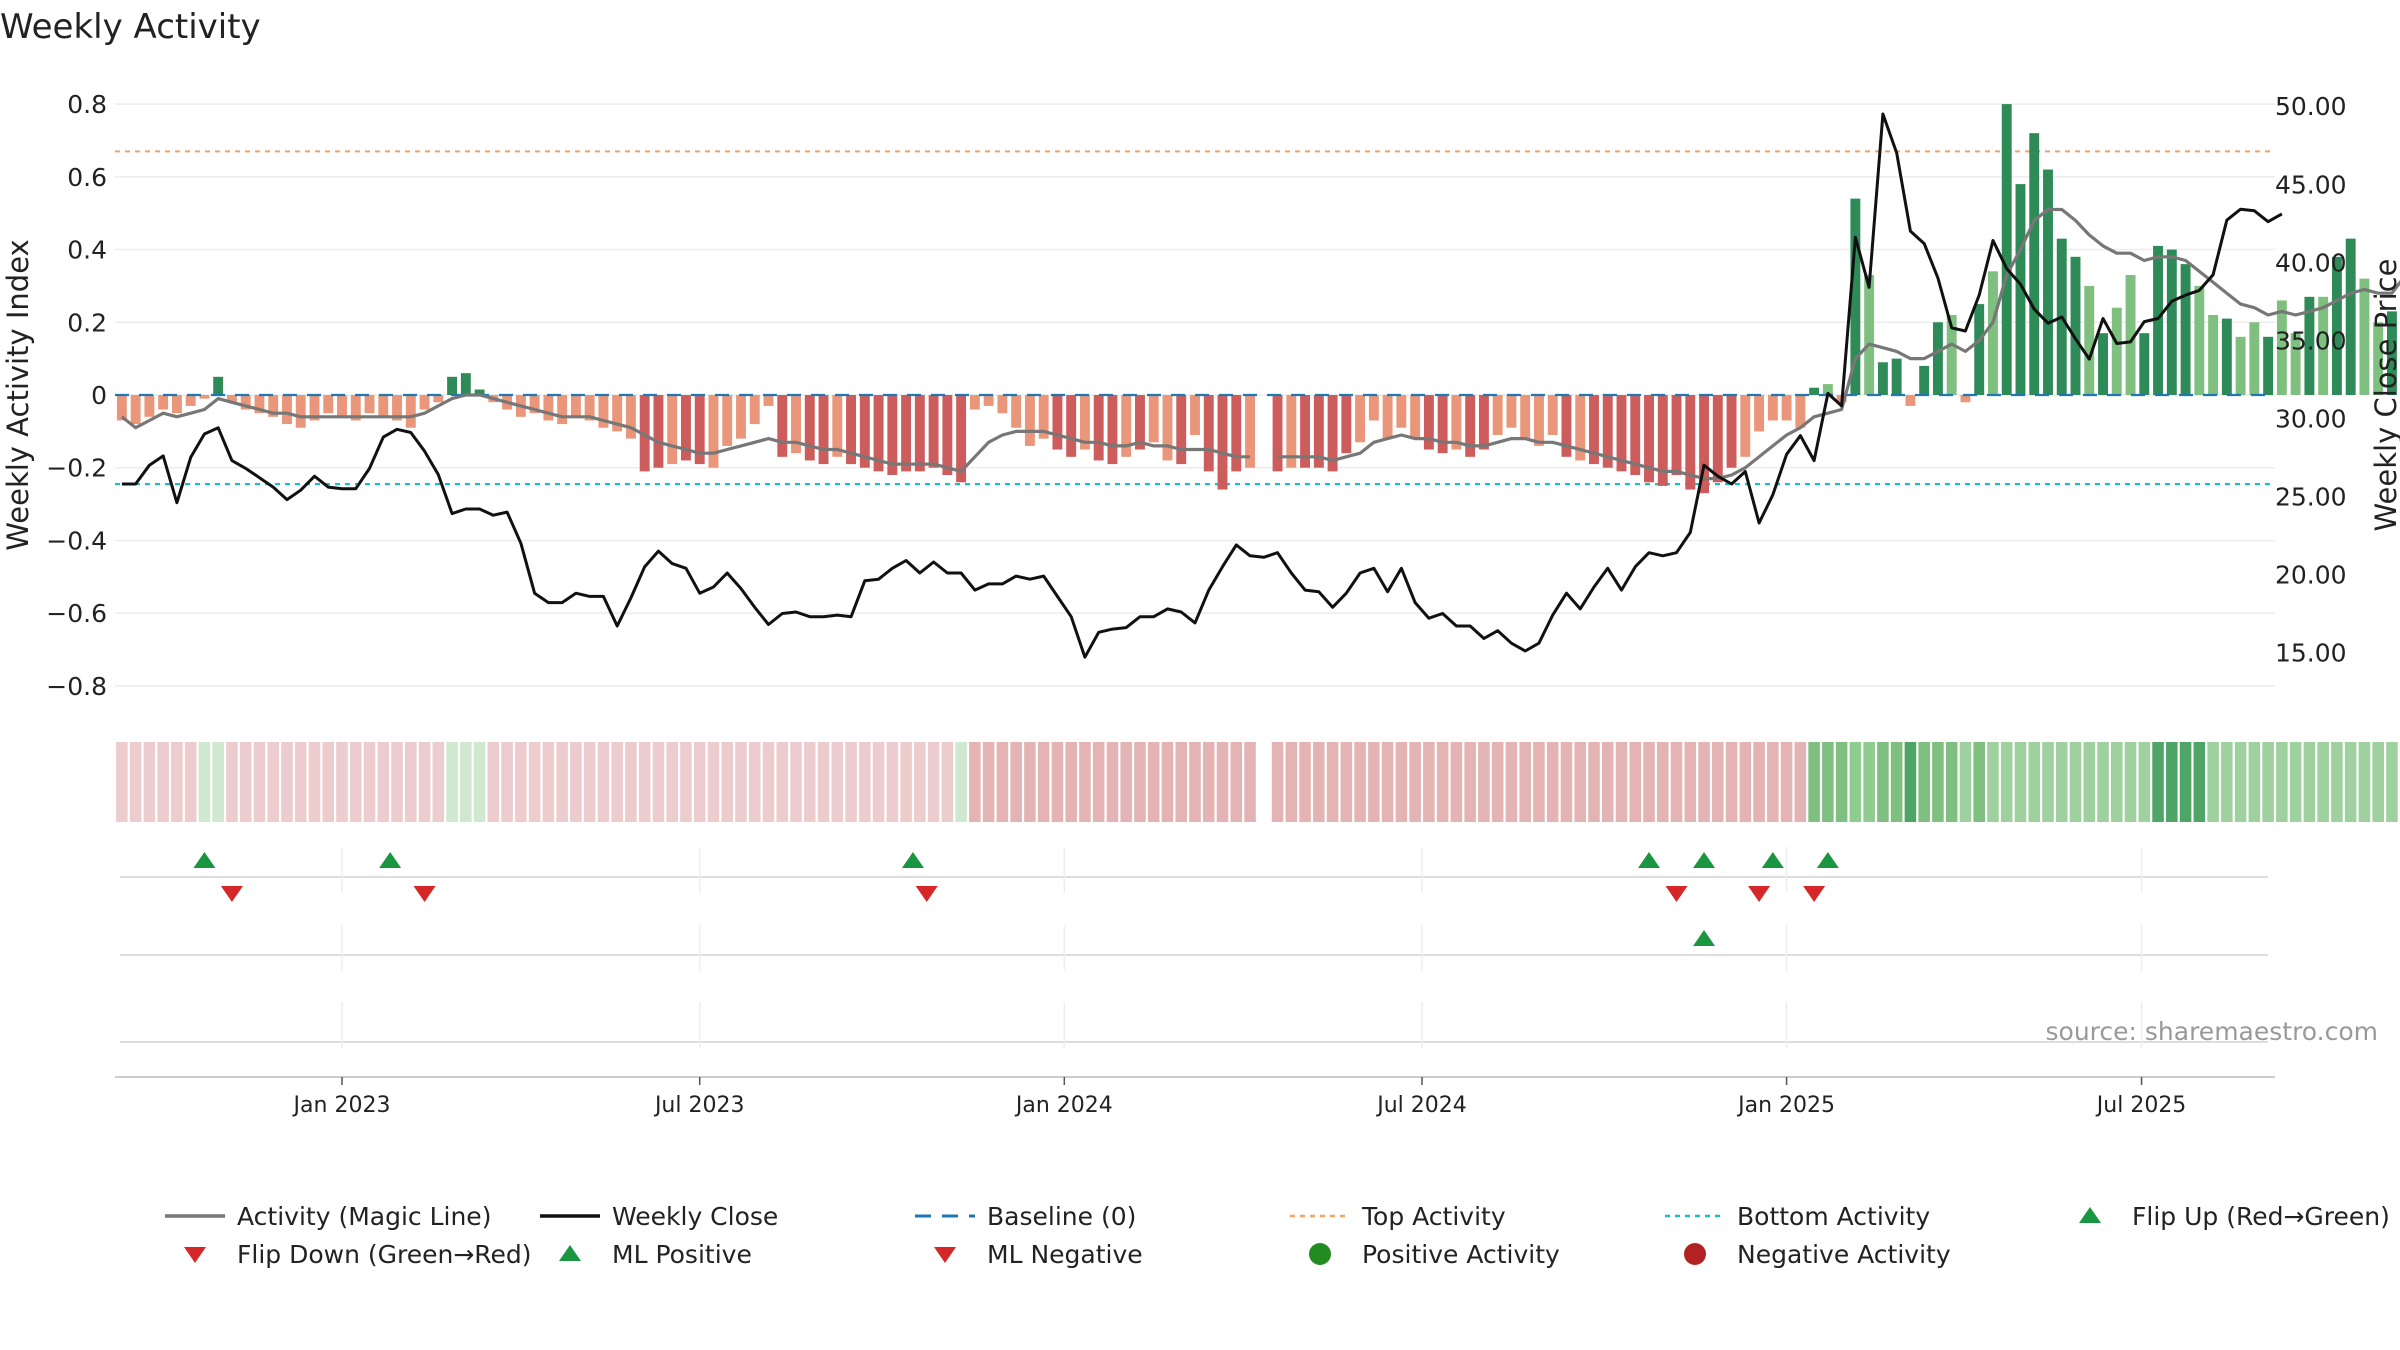  Describe the element at coordinates (1065, 1254) in the screenshot. I see `legend-label: ML Negative` at that location.